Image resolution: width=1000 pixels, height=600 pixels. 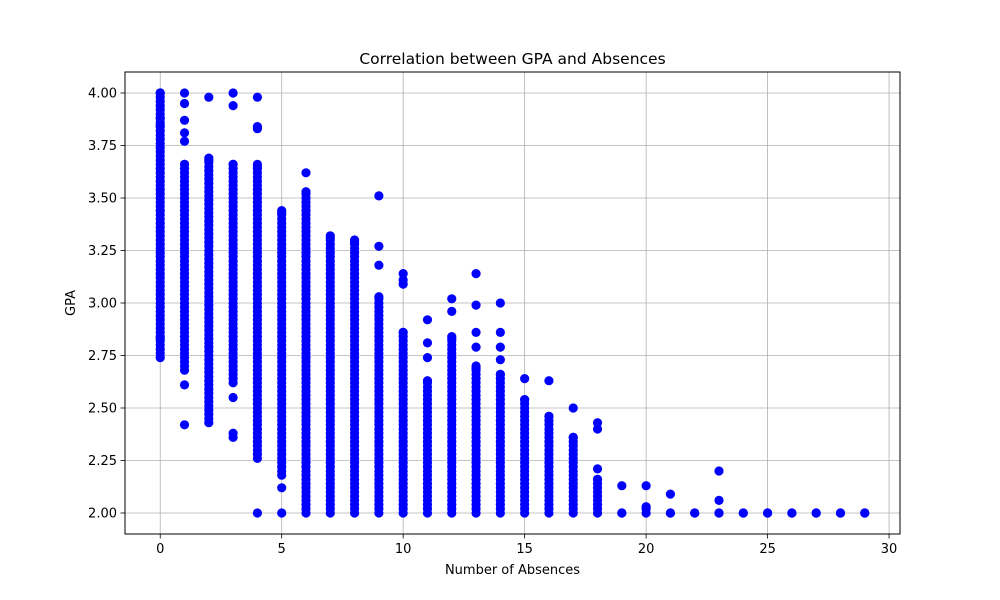 What do you see at coordinates (71, 303) in the screenshot?
I see `y-axis-label: GPA` at bounding box center [71, 303].